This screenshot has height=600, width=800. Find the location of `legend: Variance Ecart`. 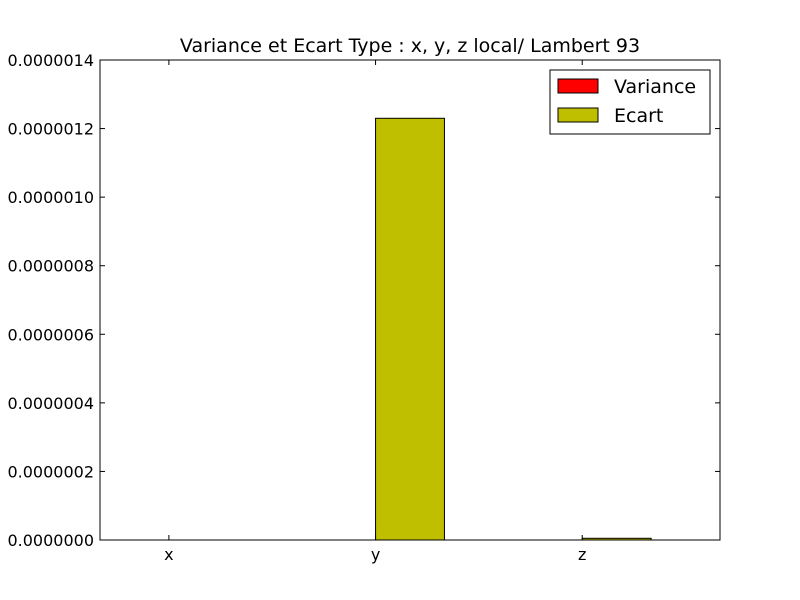

legend: Variance Ecart is located at coordinates (630, 102).